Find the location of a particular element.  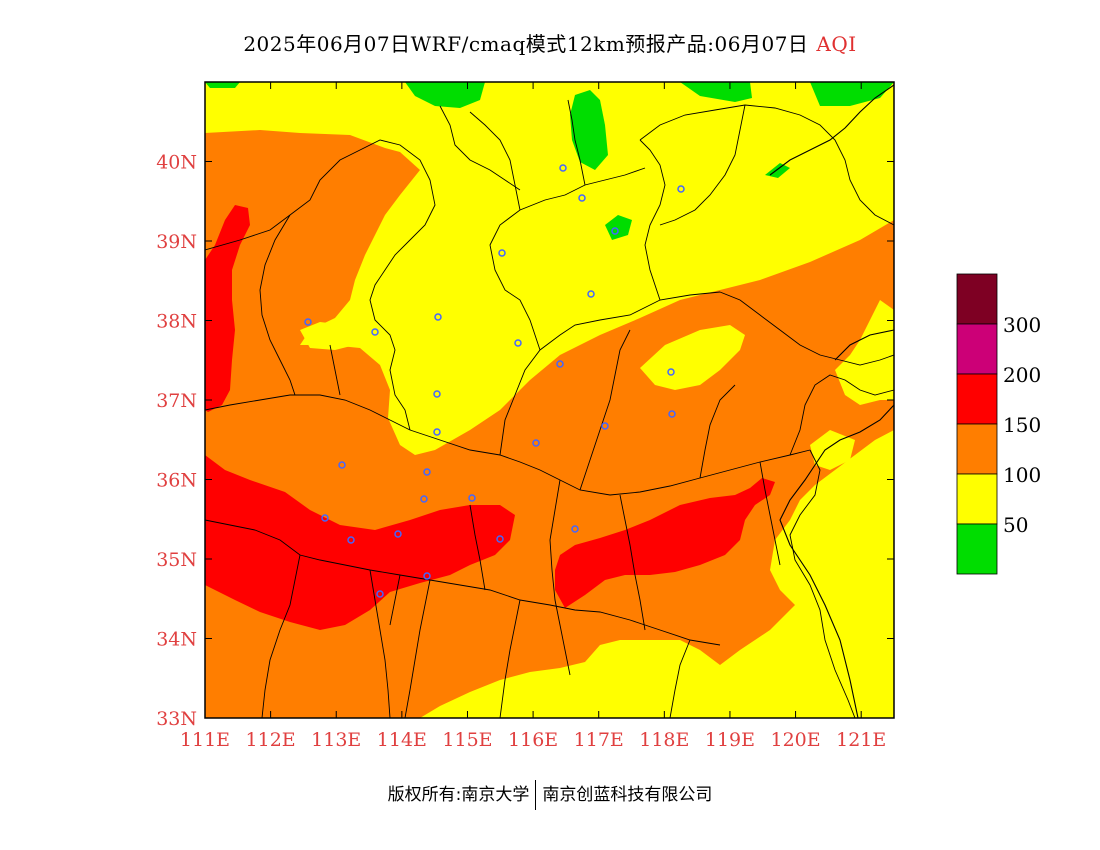

coastline is located at coordinates (831, 401).